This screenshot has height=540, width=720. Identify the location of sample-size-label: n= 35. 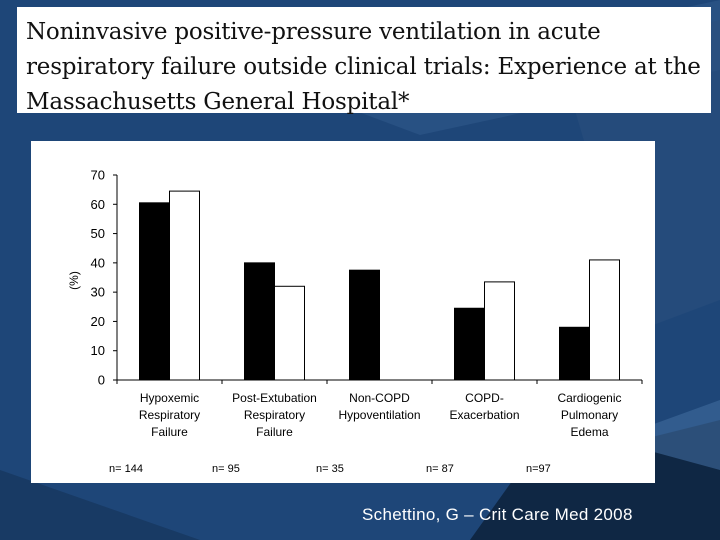
(330, 469).